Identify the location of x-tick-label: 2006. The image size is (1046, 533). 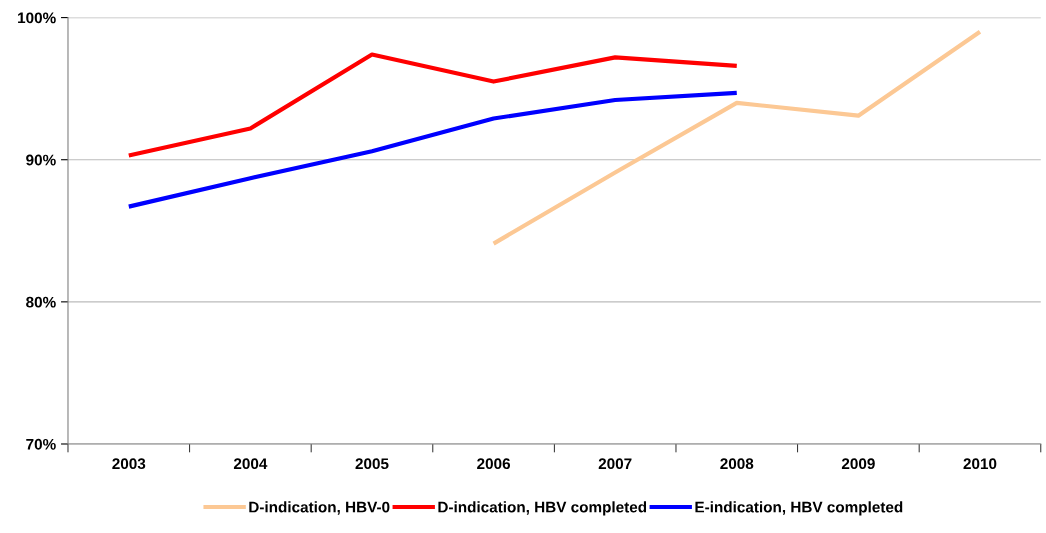
(494, 464).